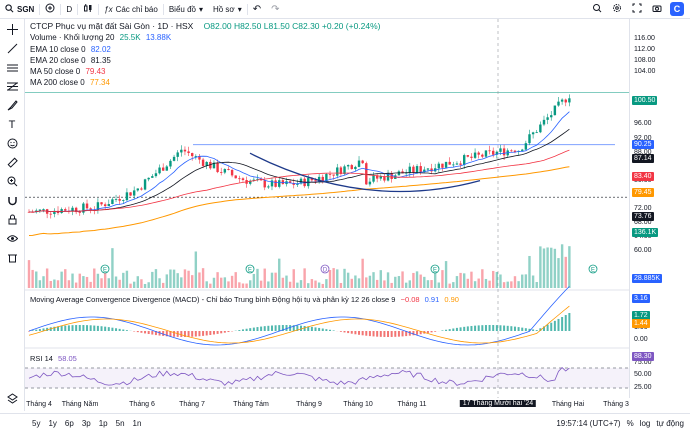  I want to click on open-value: O82.00, so click(218, 26).